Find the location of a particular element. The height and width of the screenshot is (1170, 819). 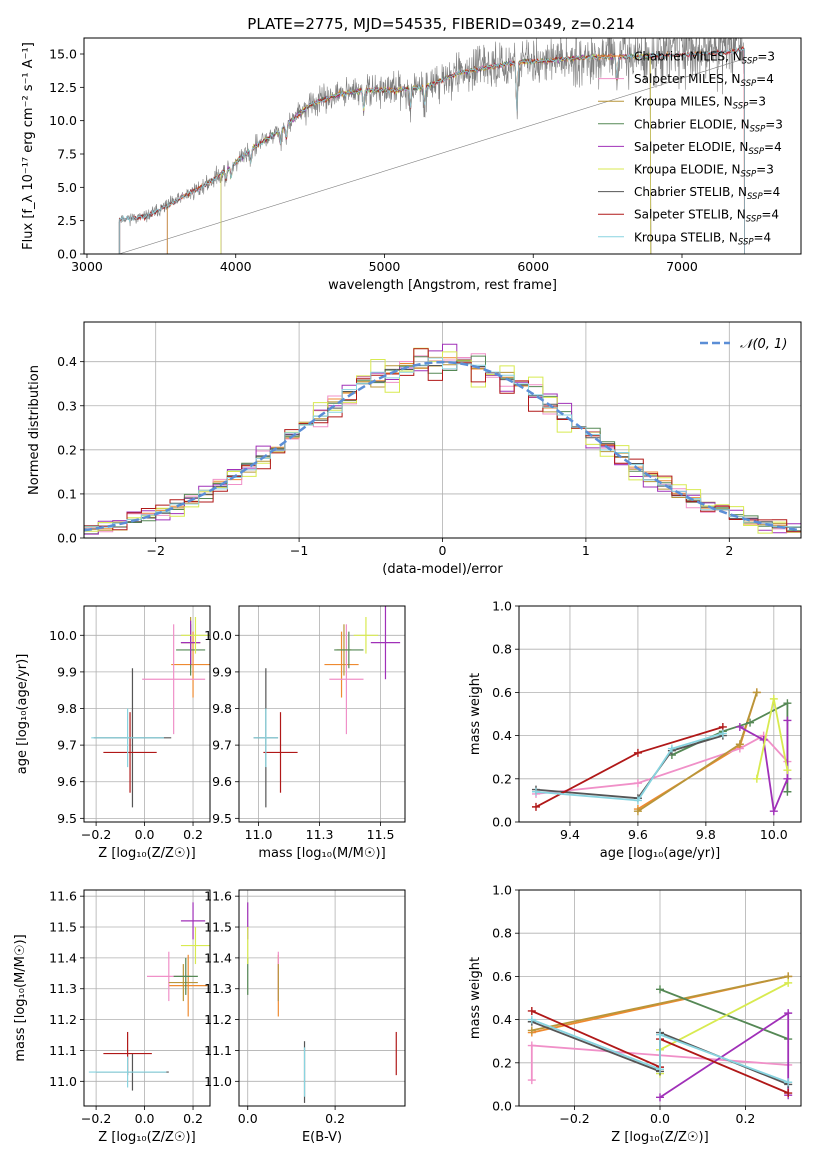

weight_vs_Z-series-krou_miles is located at coordinates (660, 1003).